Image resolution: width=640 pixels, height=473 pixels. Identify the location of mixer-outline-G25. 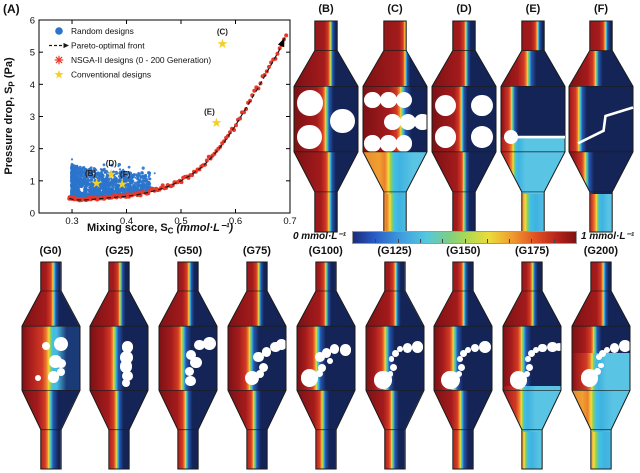
(119, 365).